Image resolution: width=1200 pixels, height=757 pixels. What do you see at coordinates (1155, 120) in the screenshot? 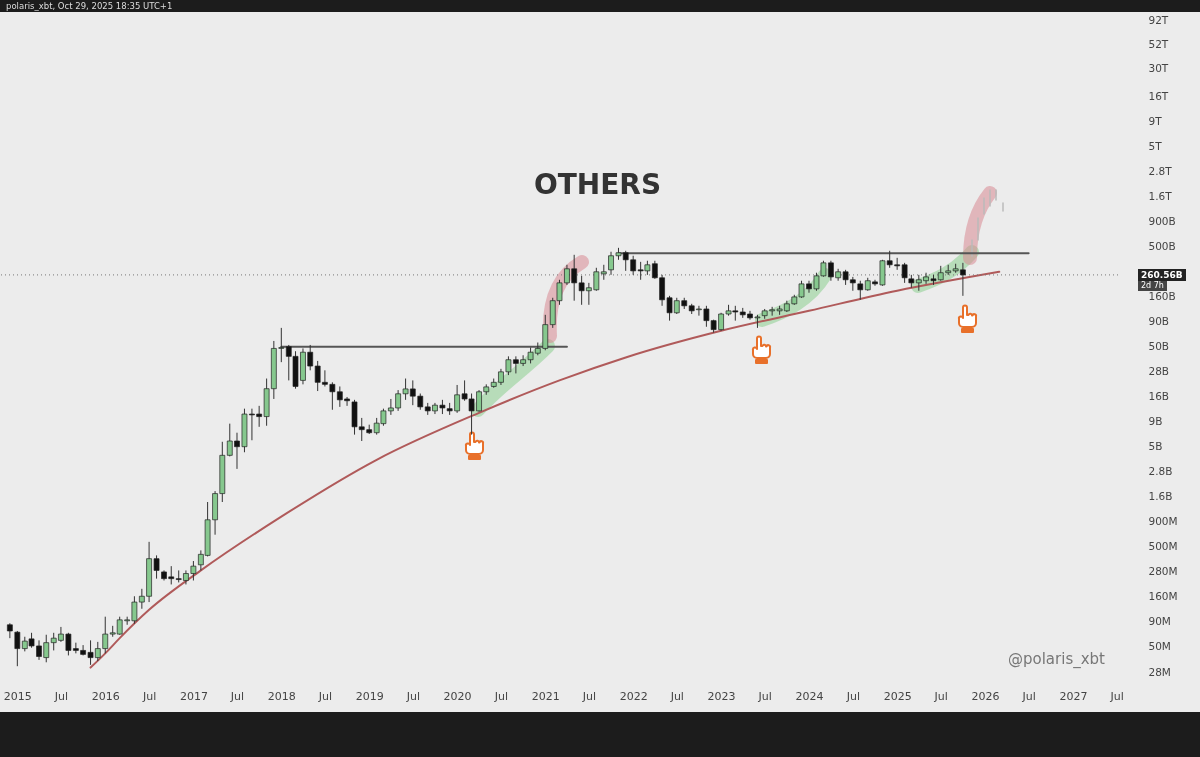
I see `y-tick-label: 9T` at bounding box center [1155, 120].